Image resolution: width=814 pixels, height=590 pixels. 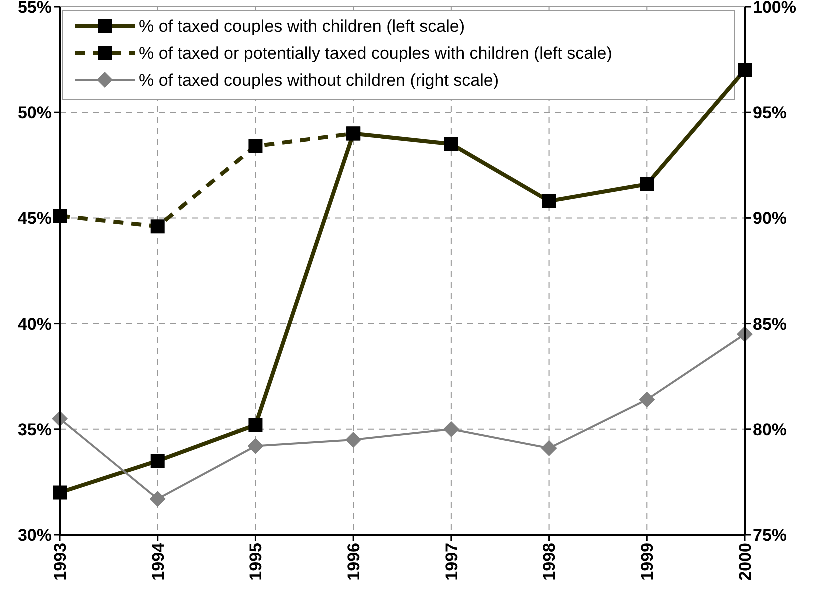 I want to click on x-tick-label: 1996, so click(x=354, y=562).